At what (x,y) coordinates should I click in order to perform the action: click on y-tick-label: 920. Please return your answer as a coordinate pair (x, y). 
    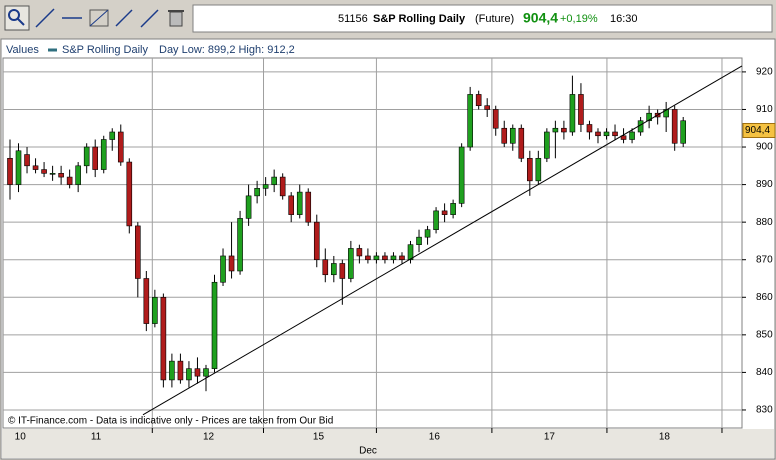
    Looking at the image, I should click on (764, 72).